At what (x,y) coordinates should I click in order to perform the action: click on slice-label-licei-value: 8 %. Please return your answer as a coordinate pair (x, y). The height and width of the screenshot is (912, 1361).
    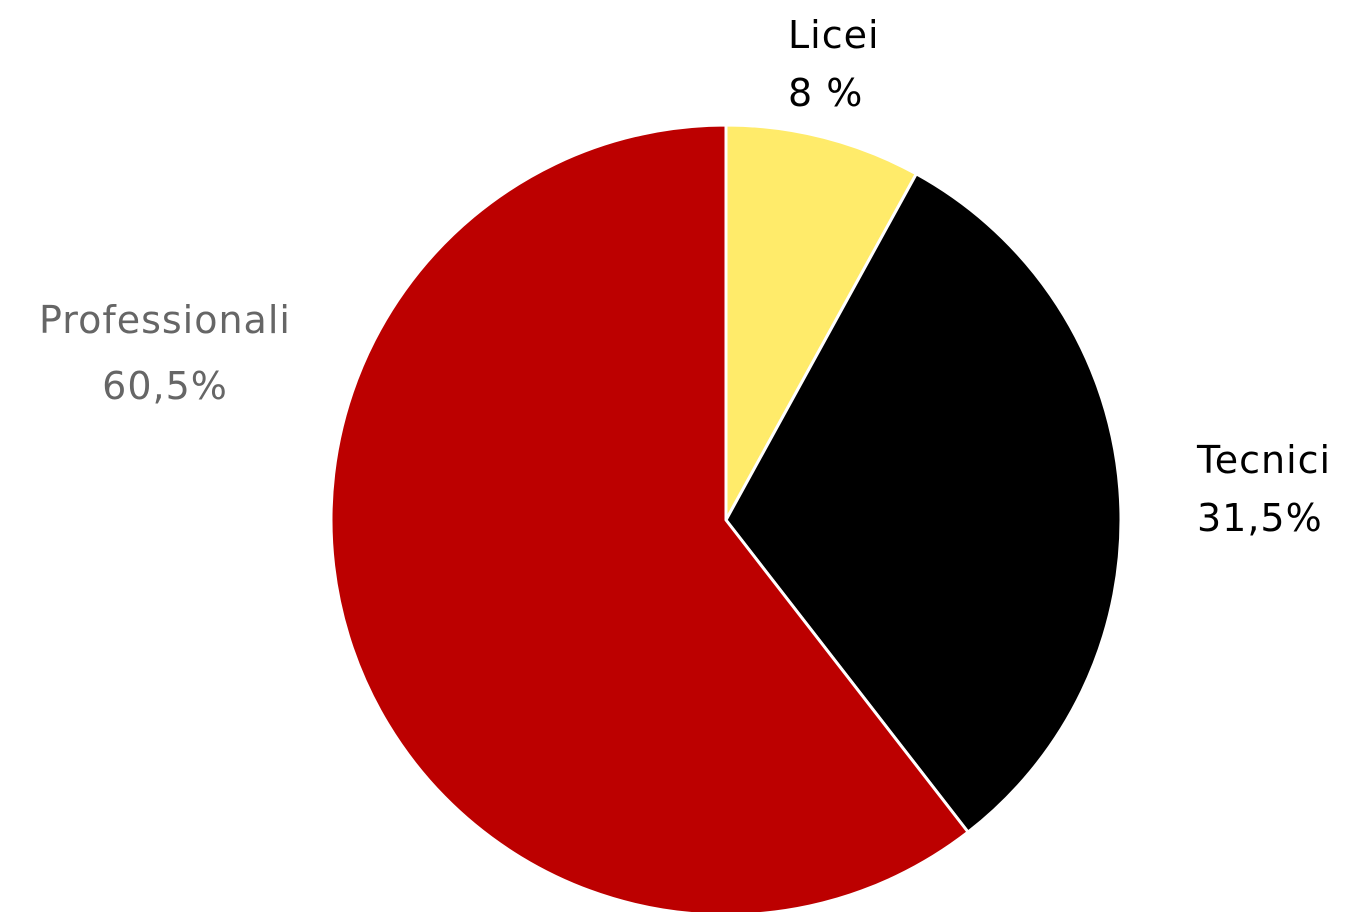
    Looking at the image, I should click on (825, 93).